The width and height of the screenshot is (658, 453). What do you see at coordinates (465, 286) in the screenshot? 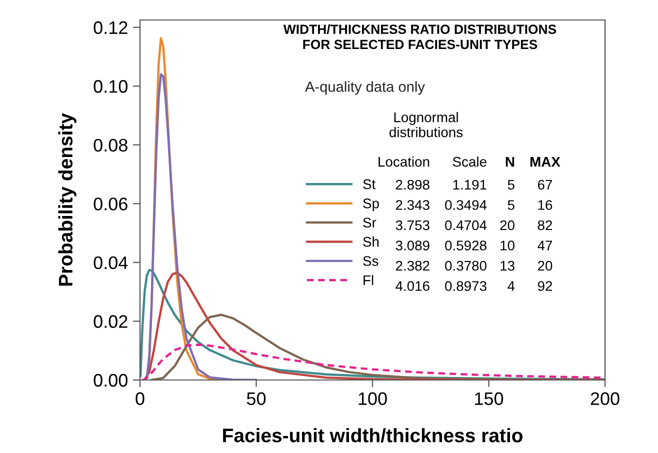
I see `annotation: 0.8973` at bounding box center [465, 286].